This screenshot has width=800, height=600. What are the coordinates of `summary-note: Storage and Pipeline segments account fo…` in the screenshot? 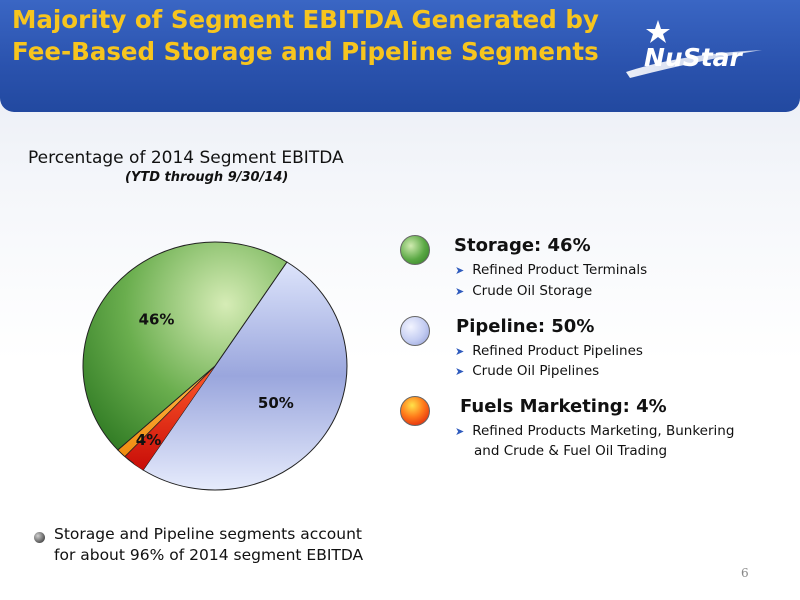 It's located at (209, 544).